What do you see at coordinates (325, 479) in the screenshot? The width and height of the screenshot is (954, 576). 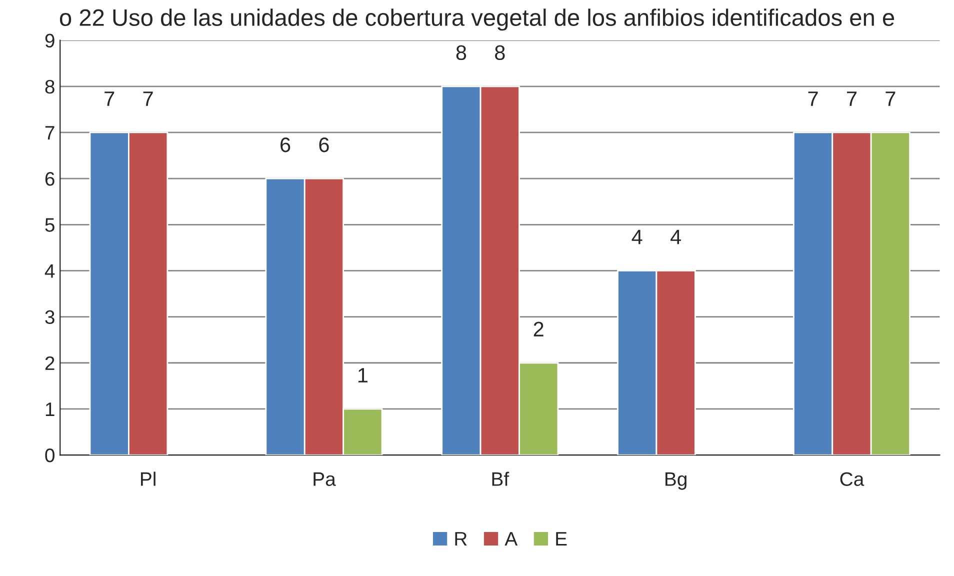 I see `x-tick-label: Pa` at bounding box center [325, 479].